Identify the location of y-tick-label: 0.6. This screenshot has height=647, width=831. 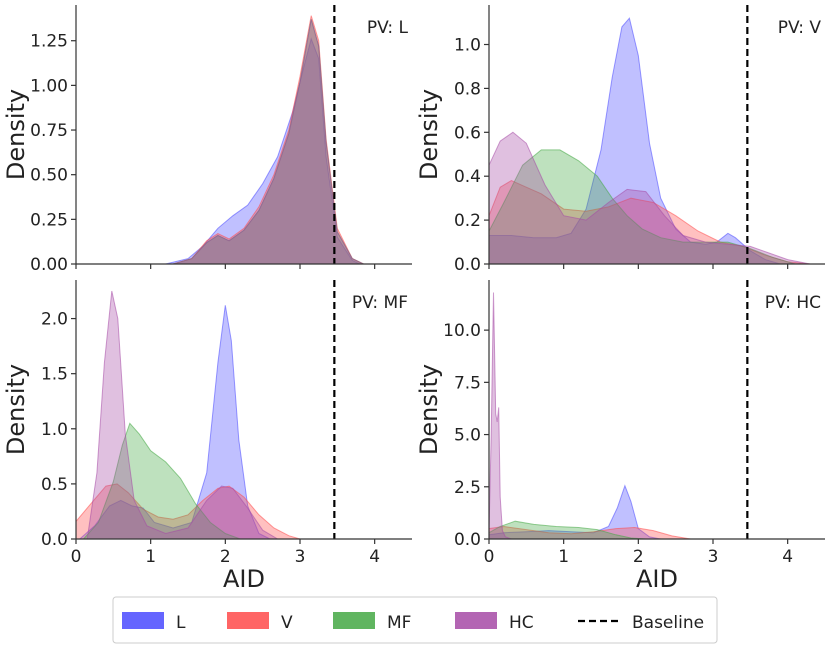
(467, 133).